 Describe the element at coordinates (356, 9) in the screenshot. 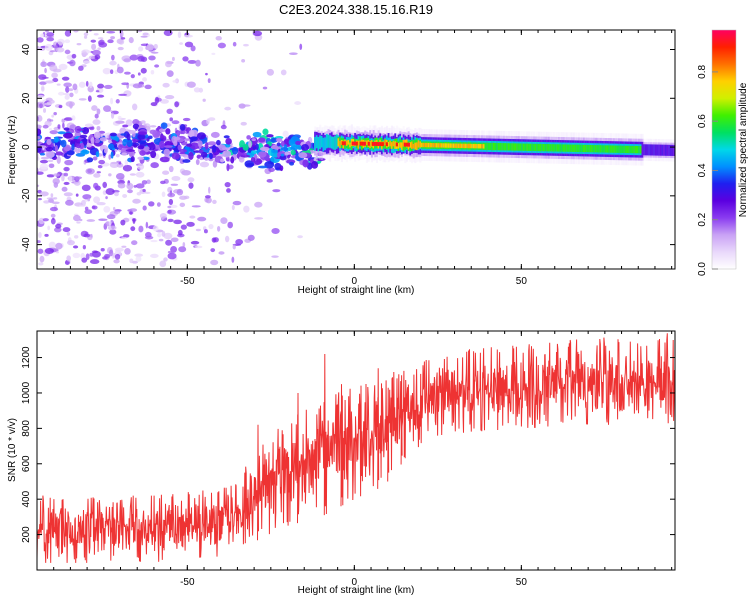

I see `chart-title: C2E3.2024.338.15.16.R19` at that location.